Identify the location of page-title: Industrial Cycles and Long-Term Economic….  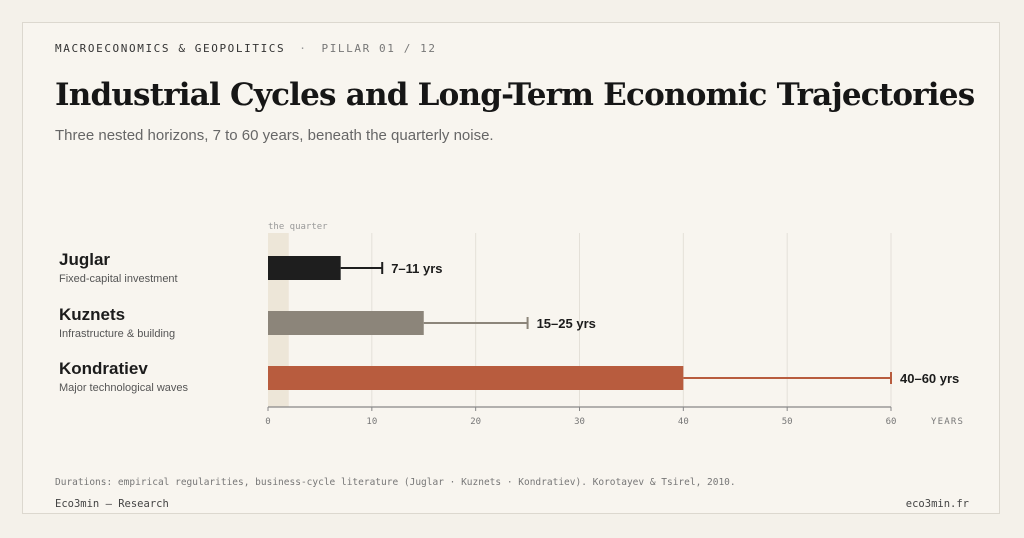
(515, 95).